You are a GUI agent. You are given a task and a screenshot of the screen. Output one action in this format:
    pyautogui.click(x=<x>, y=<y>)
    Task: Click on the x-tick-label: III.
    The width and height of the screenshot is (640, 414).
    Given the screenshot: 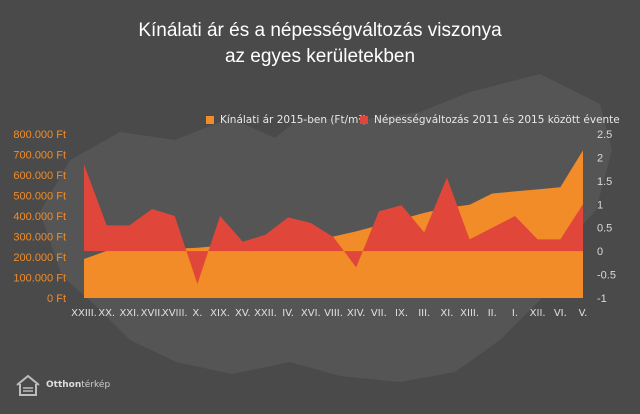 What is the action you would take?
    pyautogui.click(x=424, y=313)
    